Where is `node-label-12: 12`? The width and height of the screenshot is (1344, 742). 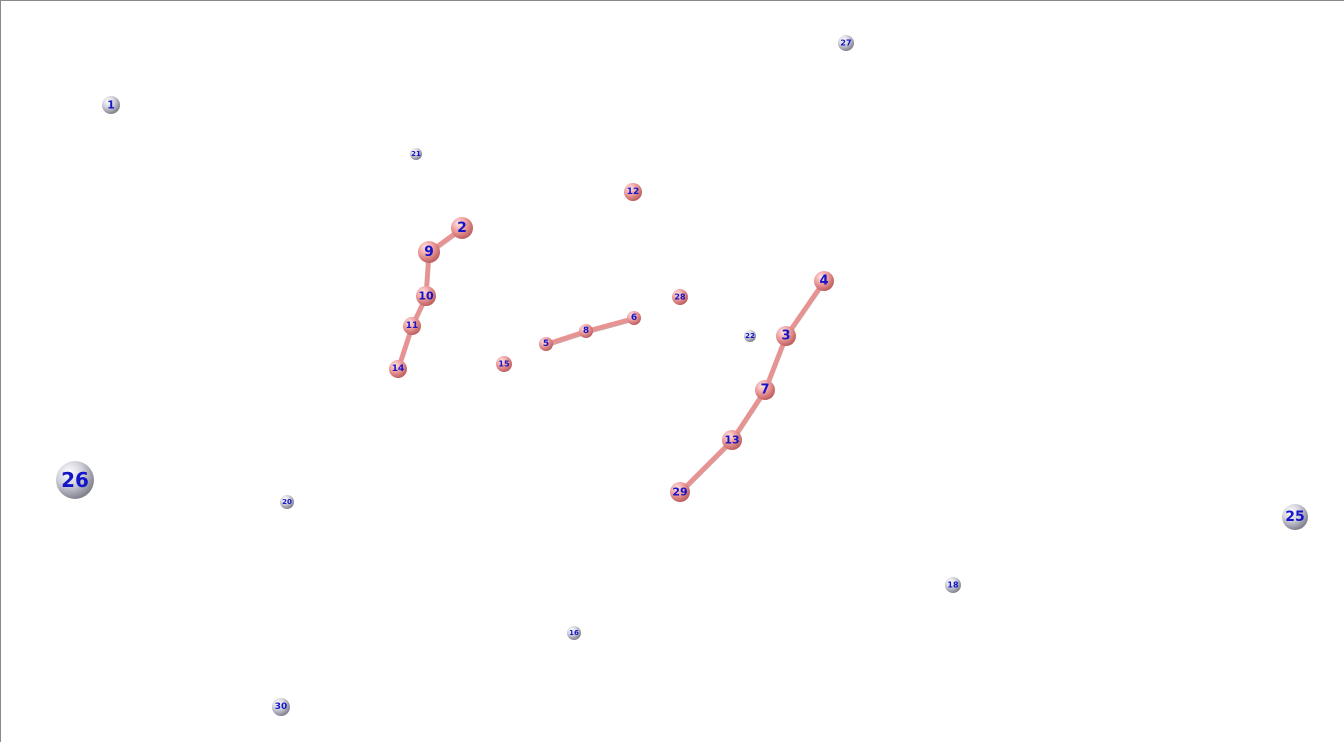
node-label-12: 12 is located at coordinates (633, 192).